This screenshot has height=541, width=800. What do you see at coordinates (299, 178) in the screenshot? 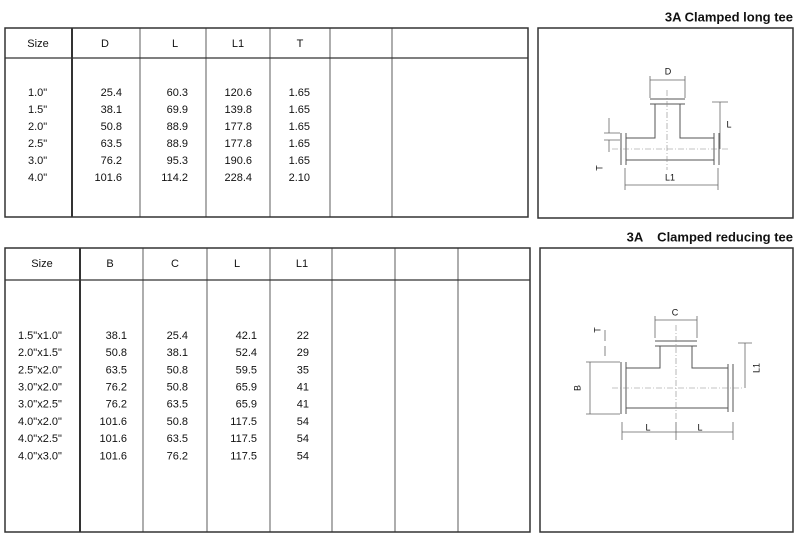
I see `table-cell: 2.10` at bounding box center [299, 178].